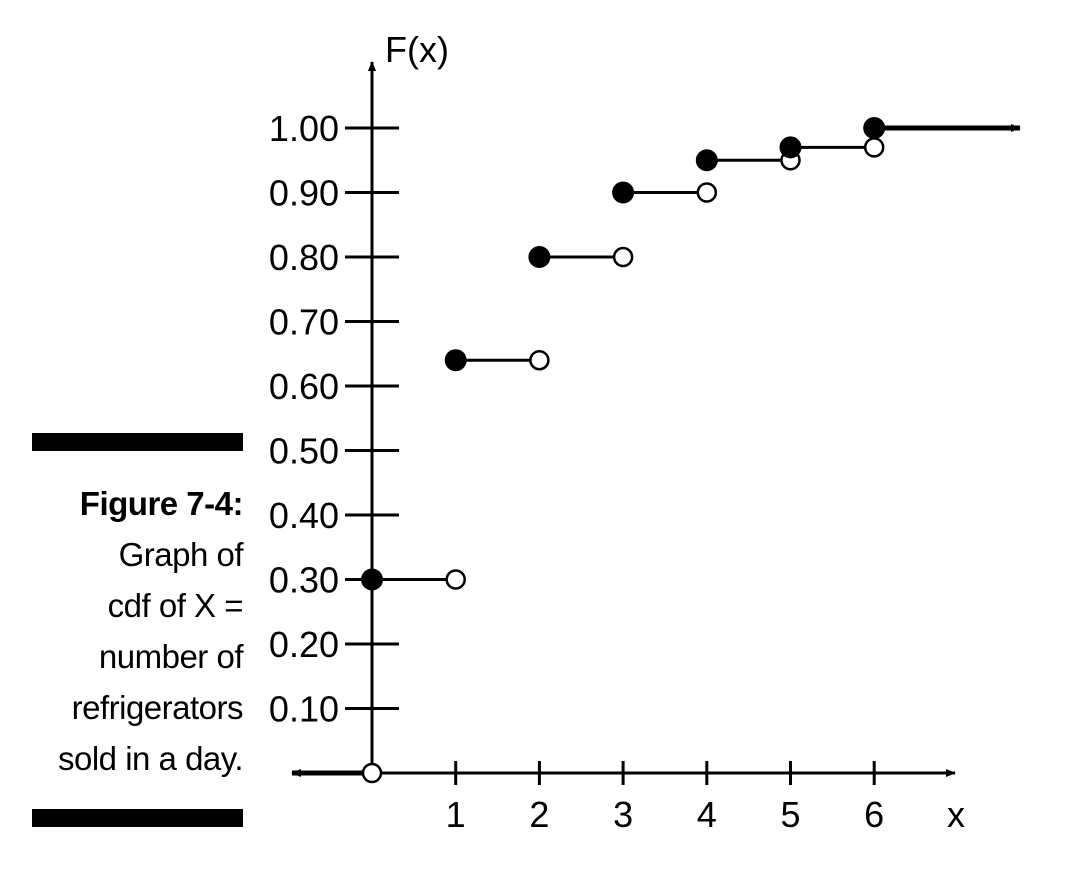 Image resolution: width=1078 pixels, height=879 pixels. Describe the element at coordinates (181, 554) in the screenshot. I see `caption-line-1: Graph of` at that location.